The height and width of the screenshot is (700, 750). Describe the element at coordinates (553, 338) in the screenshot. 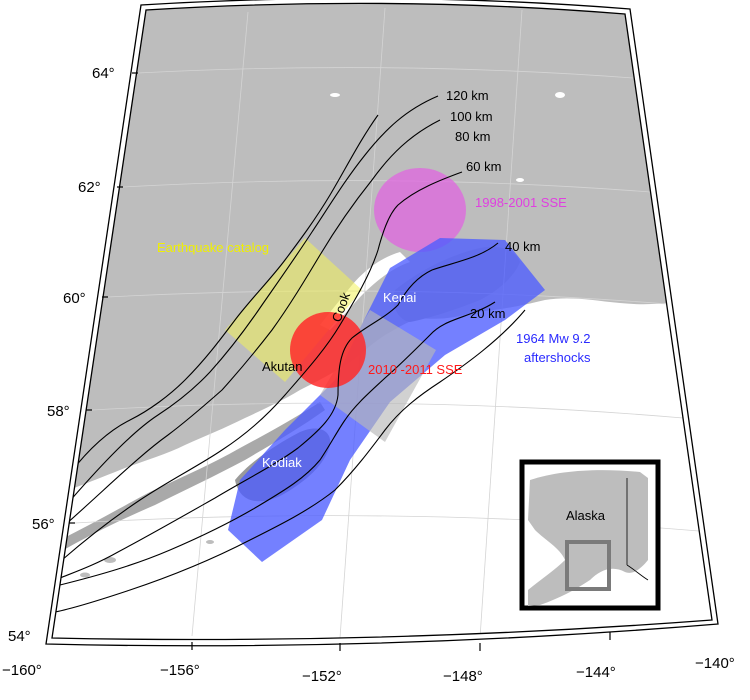

I see `aftershocks-label-line1: 1964 Mw 9.2` at that location.